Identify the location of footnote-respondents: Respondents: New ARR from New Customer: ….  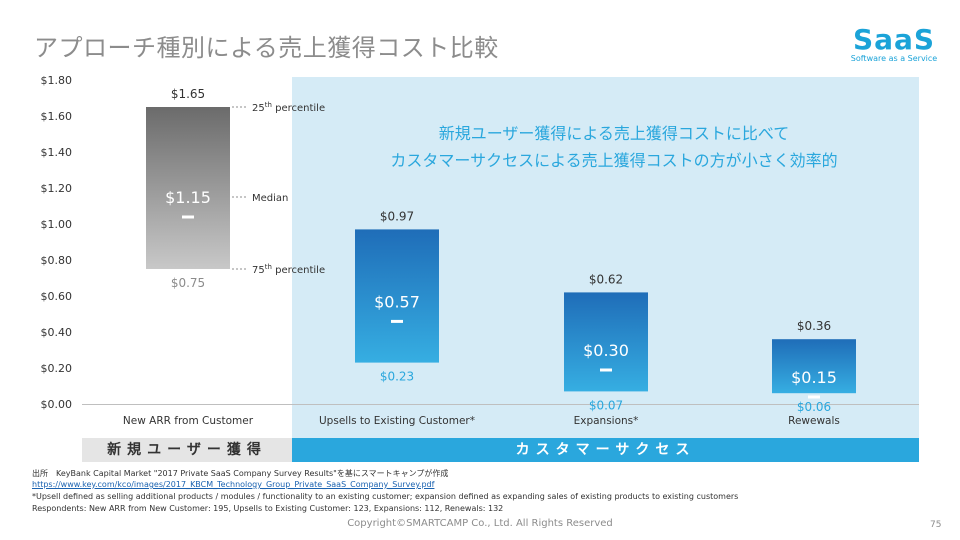
(268, 508).